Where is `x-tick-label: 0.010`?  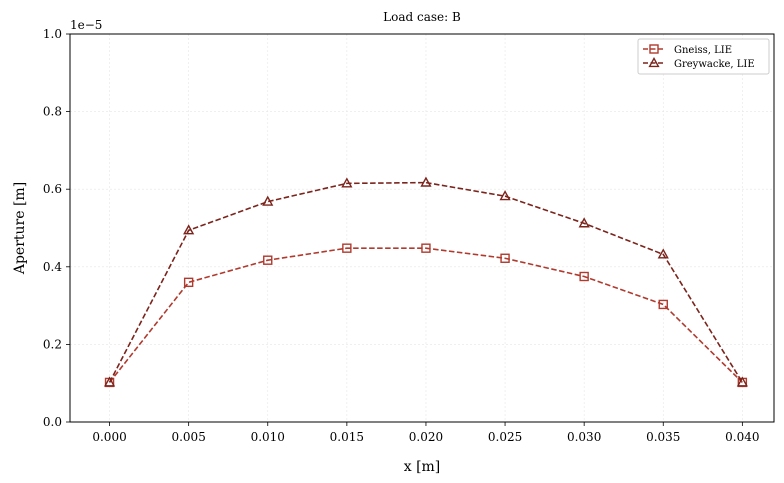 x-tick-label: 0.010 is located at coordinates (268, 437).